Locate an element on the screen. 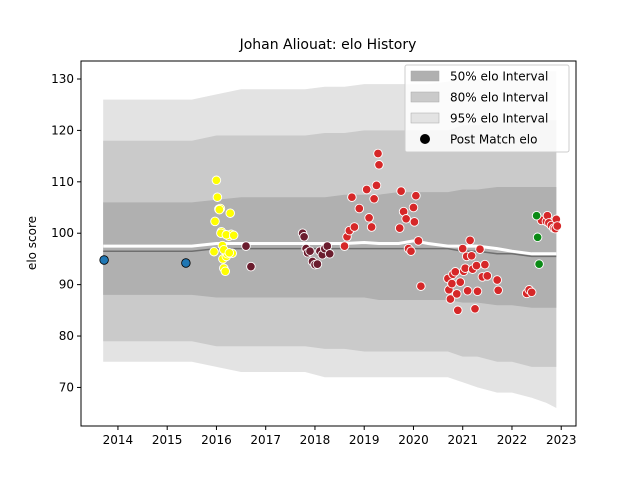  legend-label: 80% elo Interval is located at coordinates (499, 98).